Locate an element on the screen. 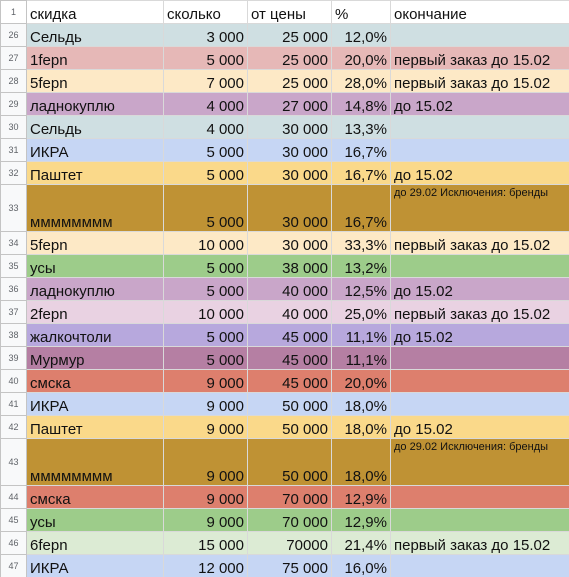 The height and width of the screenshot is (577, 569). cell-amount: 15 000 is located at coordinates (205, 543).